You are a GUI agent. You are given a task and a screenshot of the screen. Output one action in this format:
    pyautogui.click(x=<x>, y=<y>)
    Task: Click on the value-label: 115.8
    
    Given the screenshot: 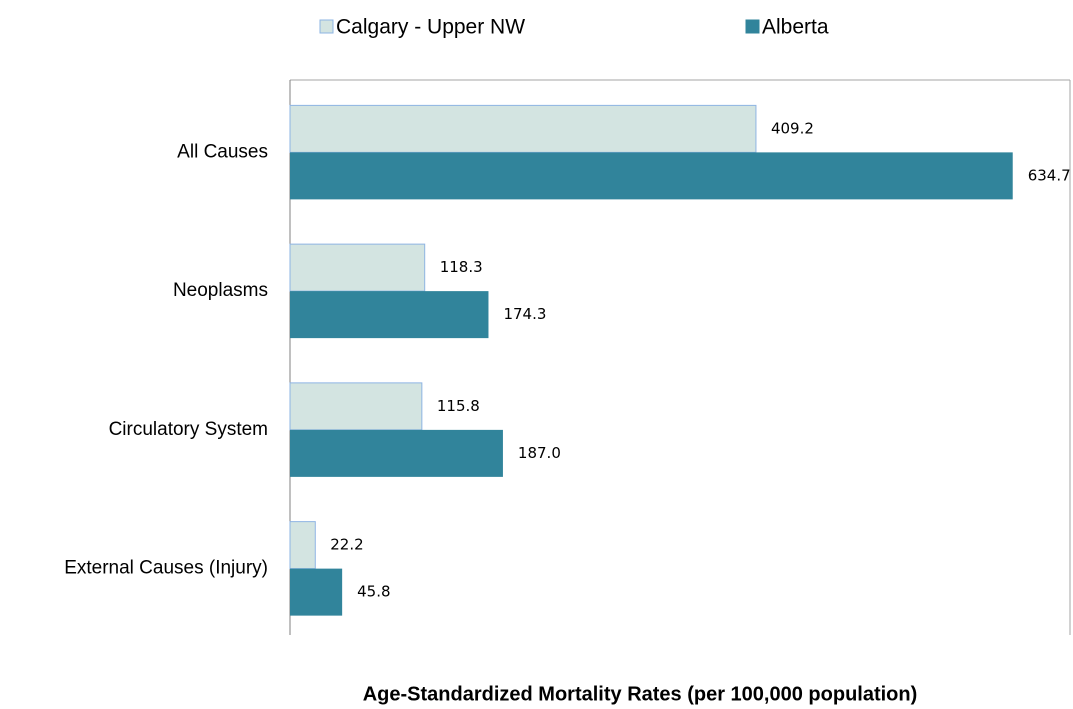 What is the action you would take?
    pyautogui.click(x=458, y=406)
    